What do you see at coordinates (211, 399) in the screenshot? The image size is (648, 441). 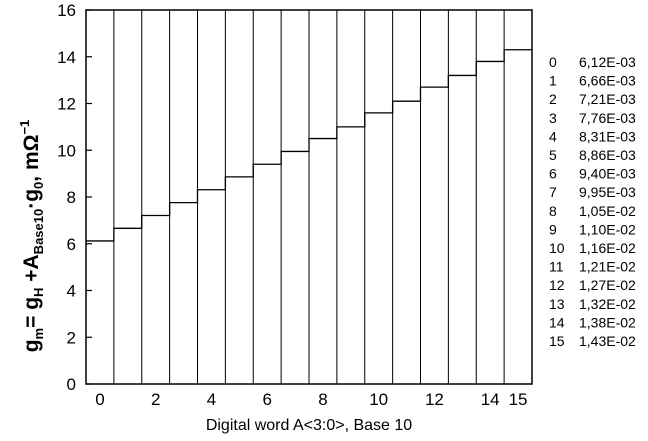 I see `x-tick-label: 4` at bounding box center [211, 399].